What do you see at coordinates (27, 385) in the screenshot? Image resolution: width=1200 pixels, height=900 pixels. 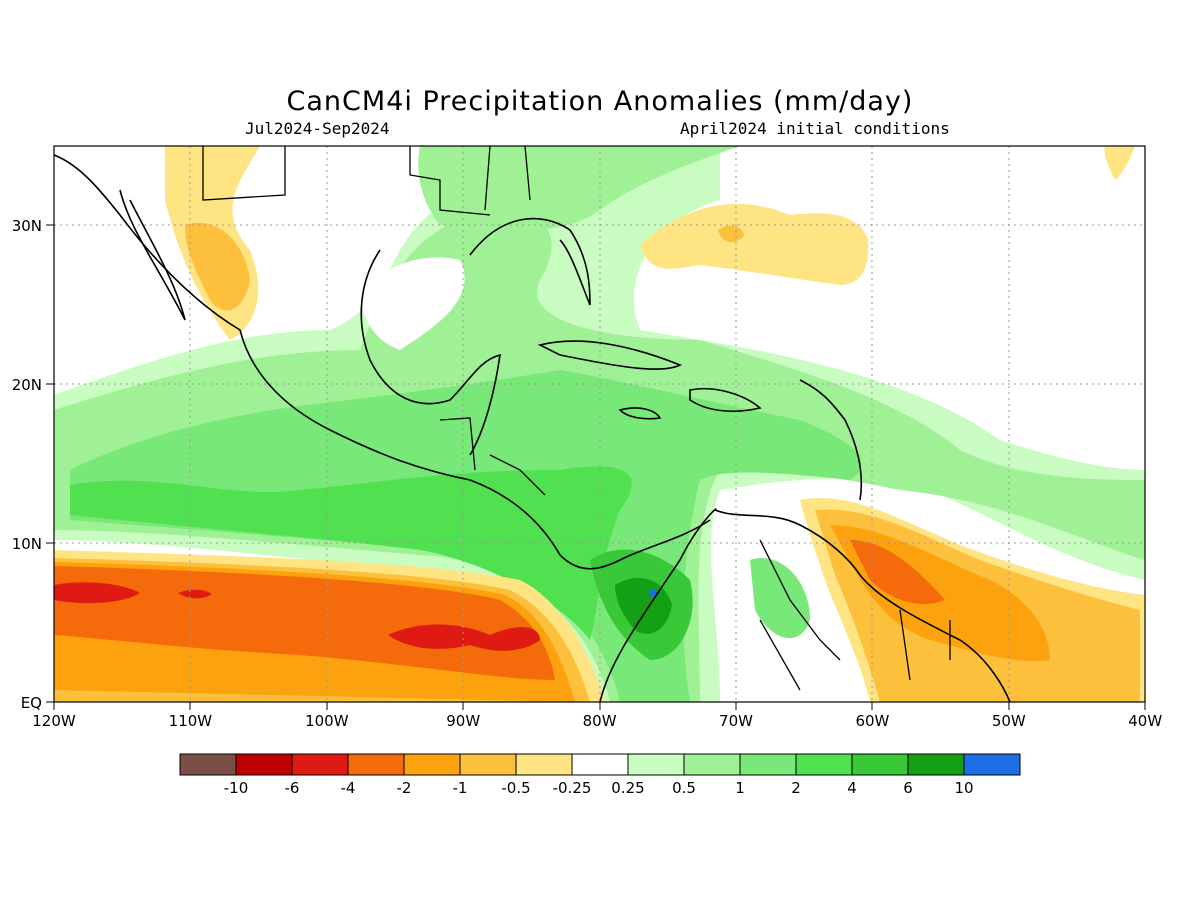 I see `lat-label: 20N` at bounding box center [27, 385].